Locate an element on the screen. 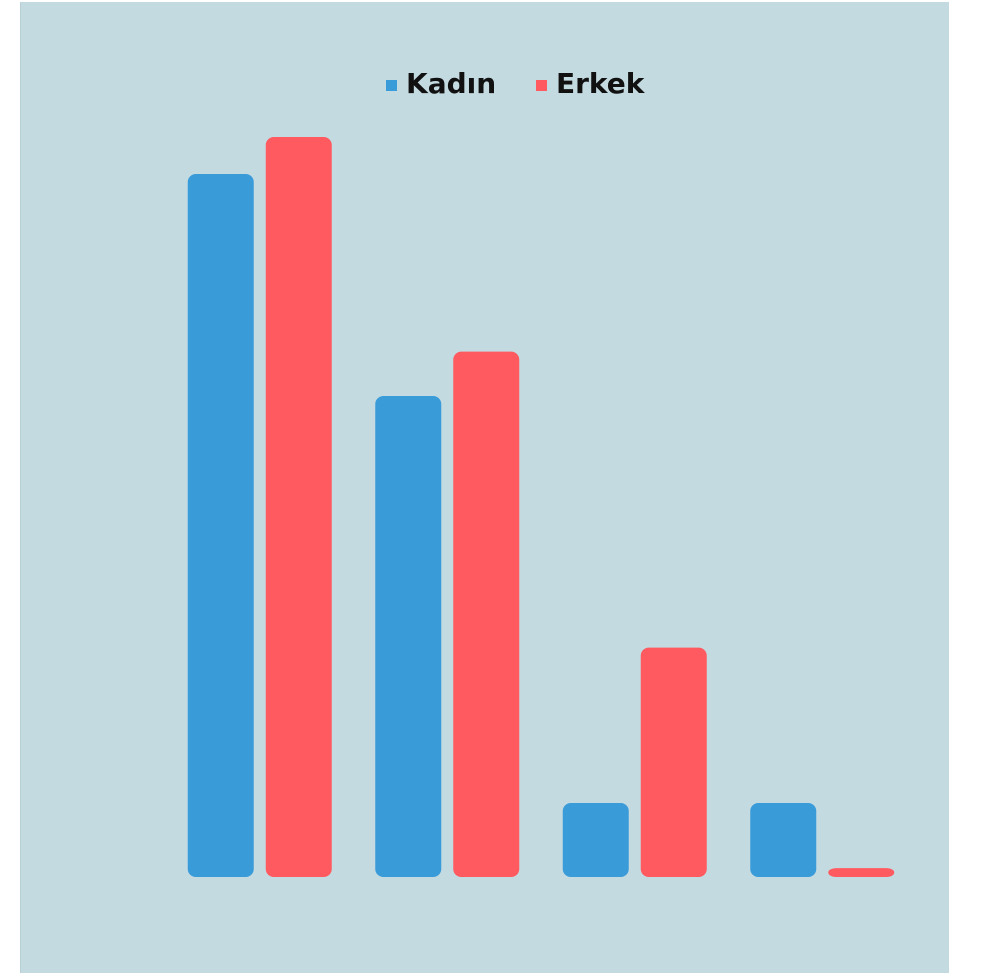 Image resolution: width=988 pixels, height=979 pixels. legend-swatch-kadin is located at coordinates (391, 85).